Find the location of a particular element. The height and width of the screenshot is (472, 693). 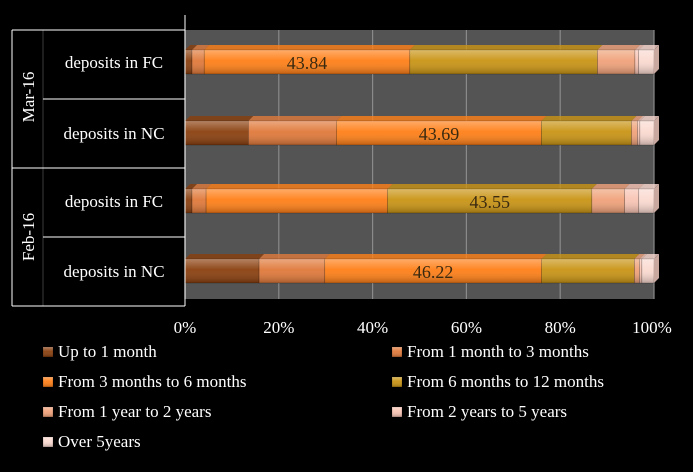

x-tick-label: 60% is located at coordinates (466, 327).